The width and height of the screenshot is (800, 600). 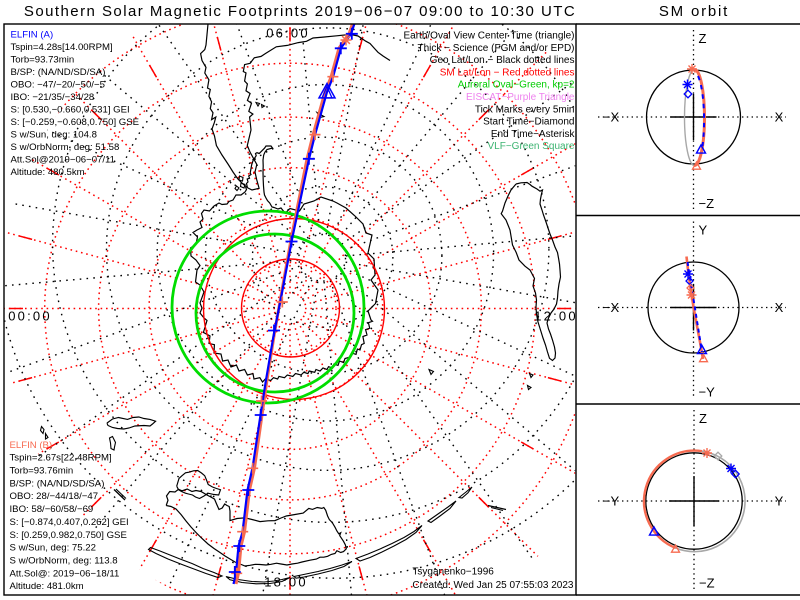 I want to click on svg-text: S: [−0.259,−0.608,0.750] GSE, so click(x=75, y=122).